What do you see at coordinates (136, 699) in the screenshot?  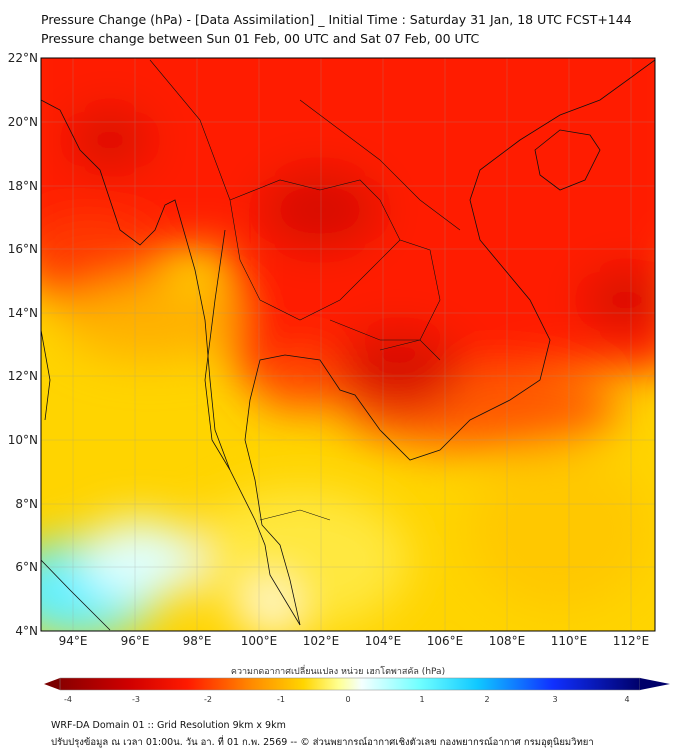 I see `colorbar-tick: -3` at bounding box center [136, 699].